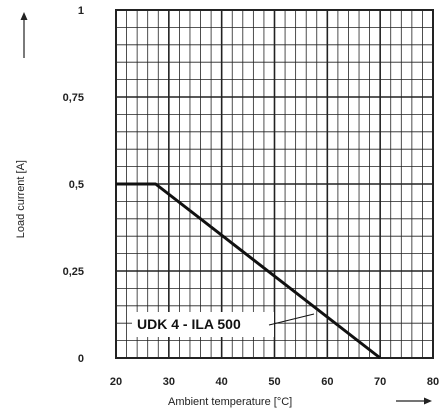 This screenshot has height=409, width=440. I want to click on x-tick-label: 30, so click(169, 382).